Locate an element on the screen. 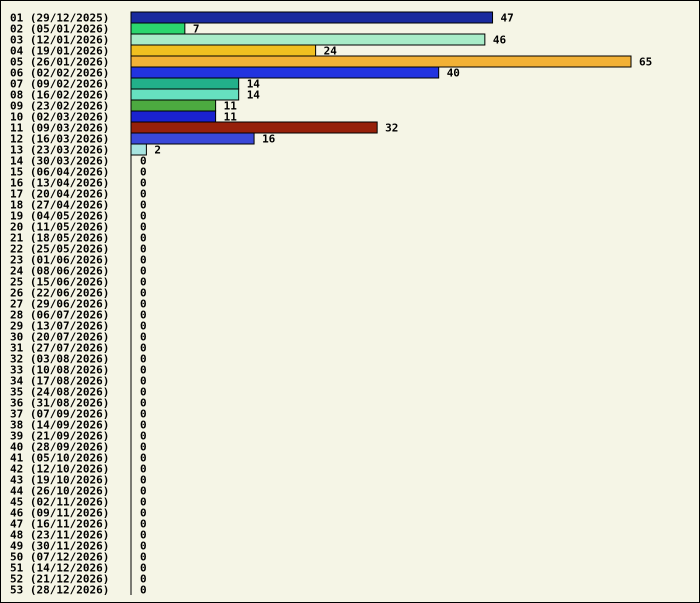 The image size is (700, 603). category-label: 48 (23/11/2026) is located at coordinates (59, 535).